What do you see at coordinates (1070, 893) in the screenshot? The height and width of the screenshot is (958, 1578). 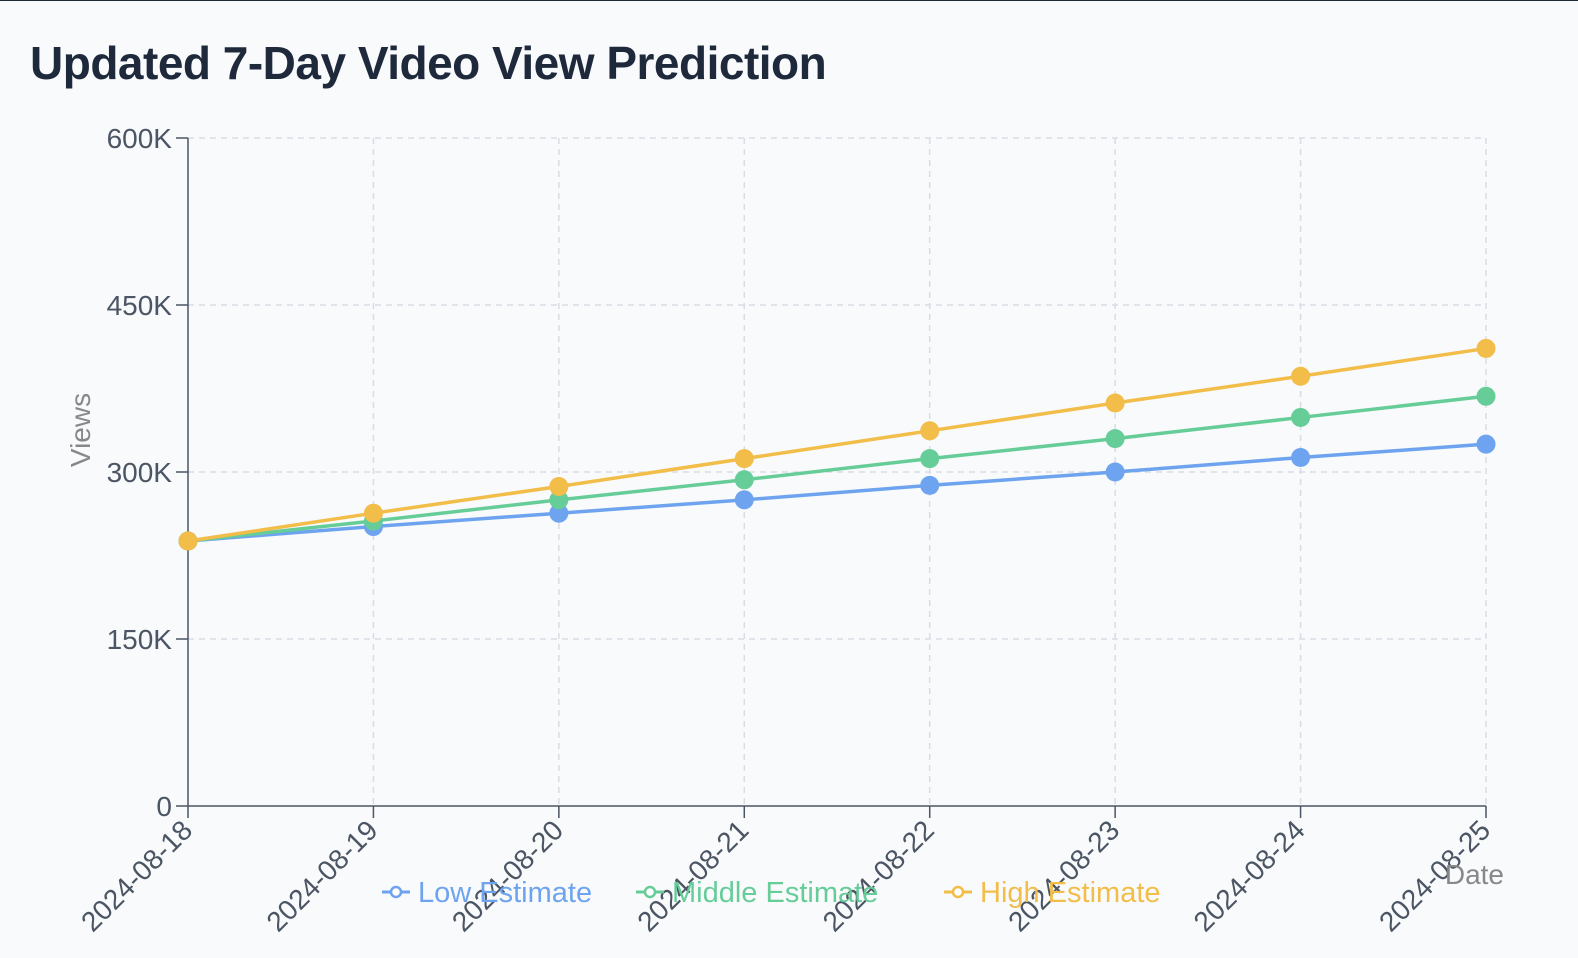 I see `legend-label: High Estimate` at bounding box center [1070, 893].